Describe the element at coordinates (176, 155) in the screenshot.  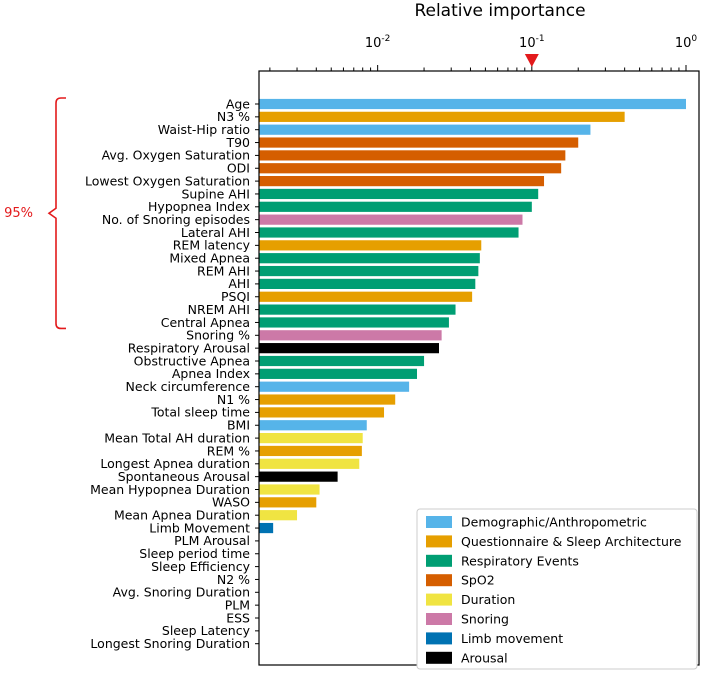
I see `y-label-avg-oxygen-saturation: Avg. Oxygen Saturation` at that location.